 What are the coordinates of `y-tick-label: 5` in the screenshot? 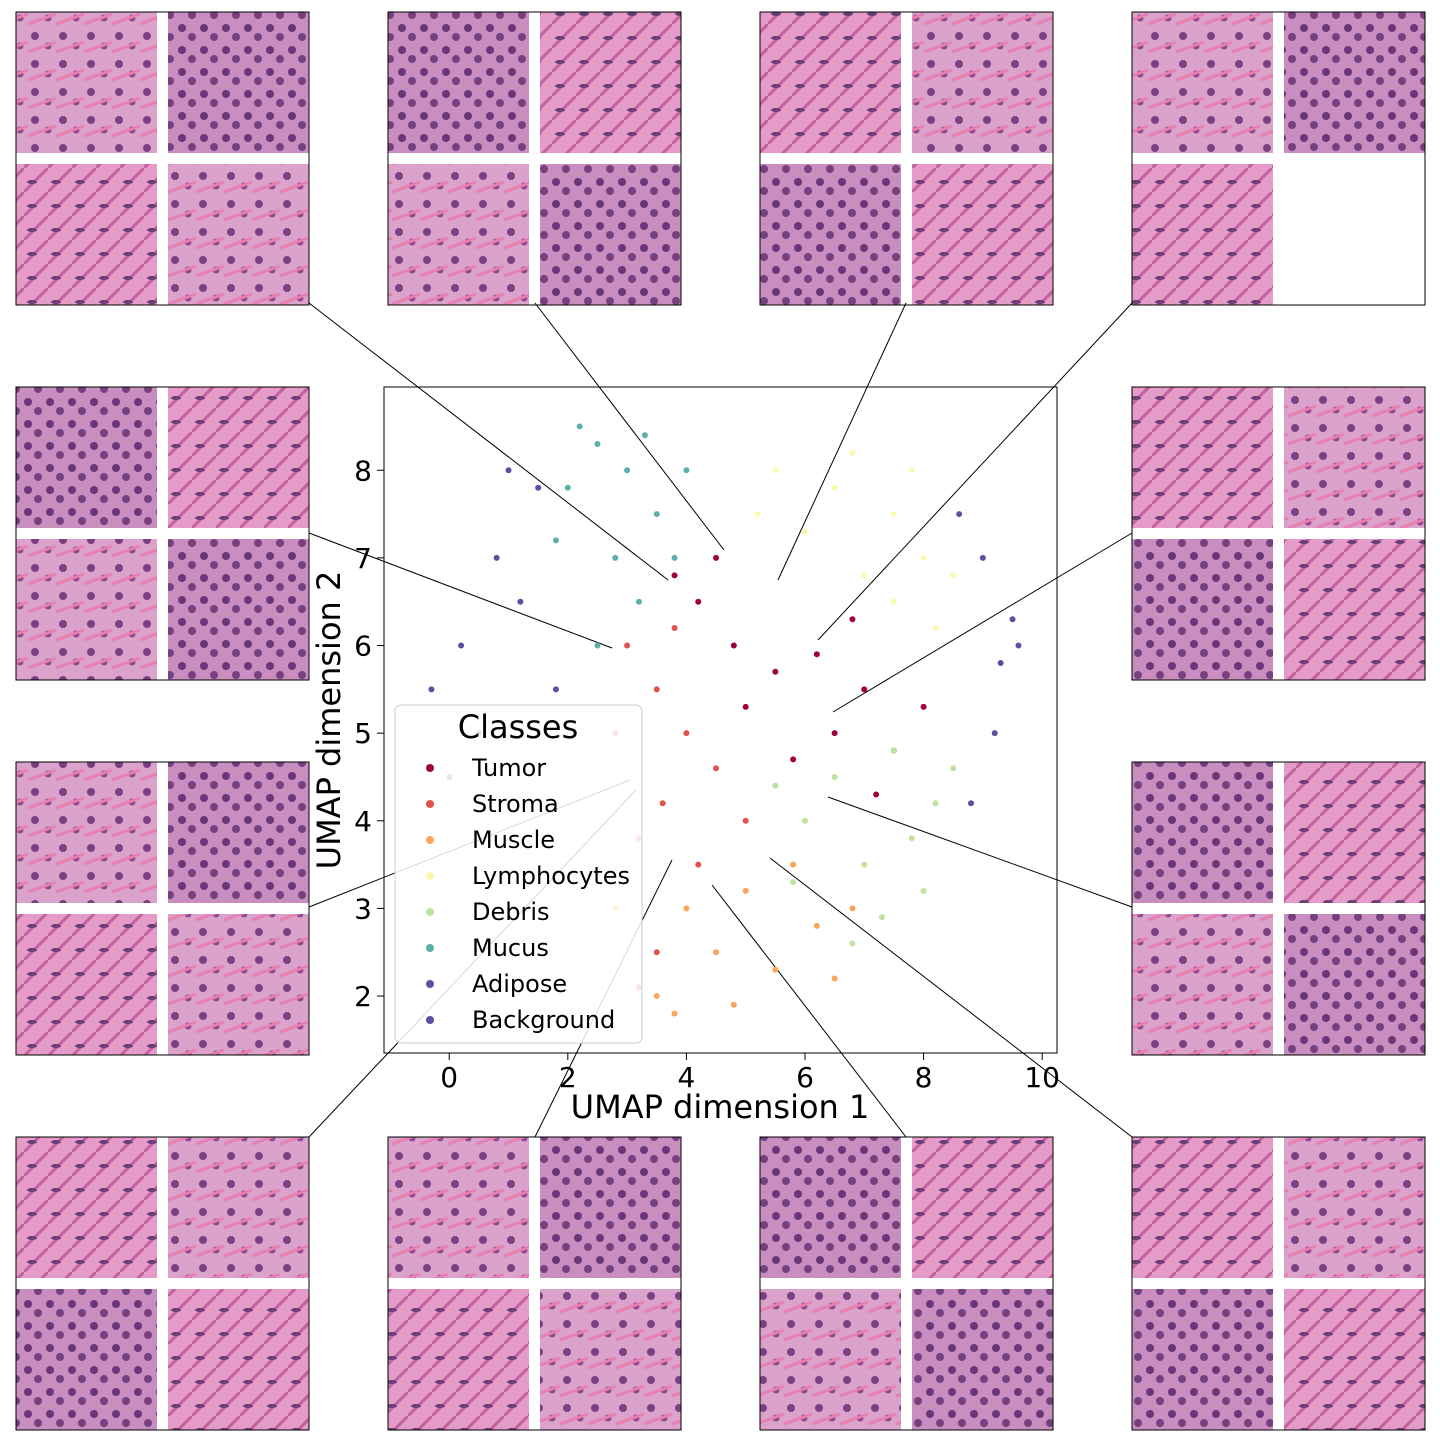 It's located at (363, 733).